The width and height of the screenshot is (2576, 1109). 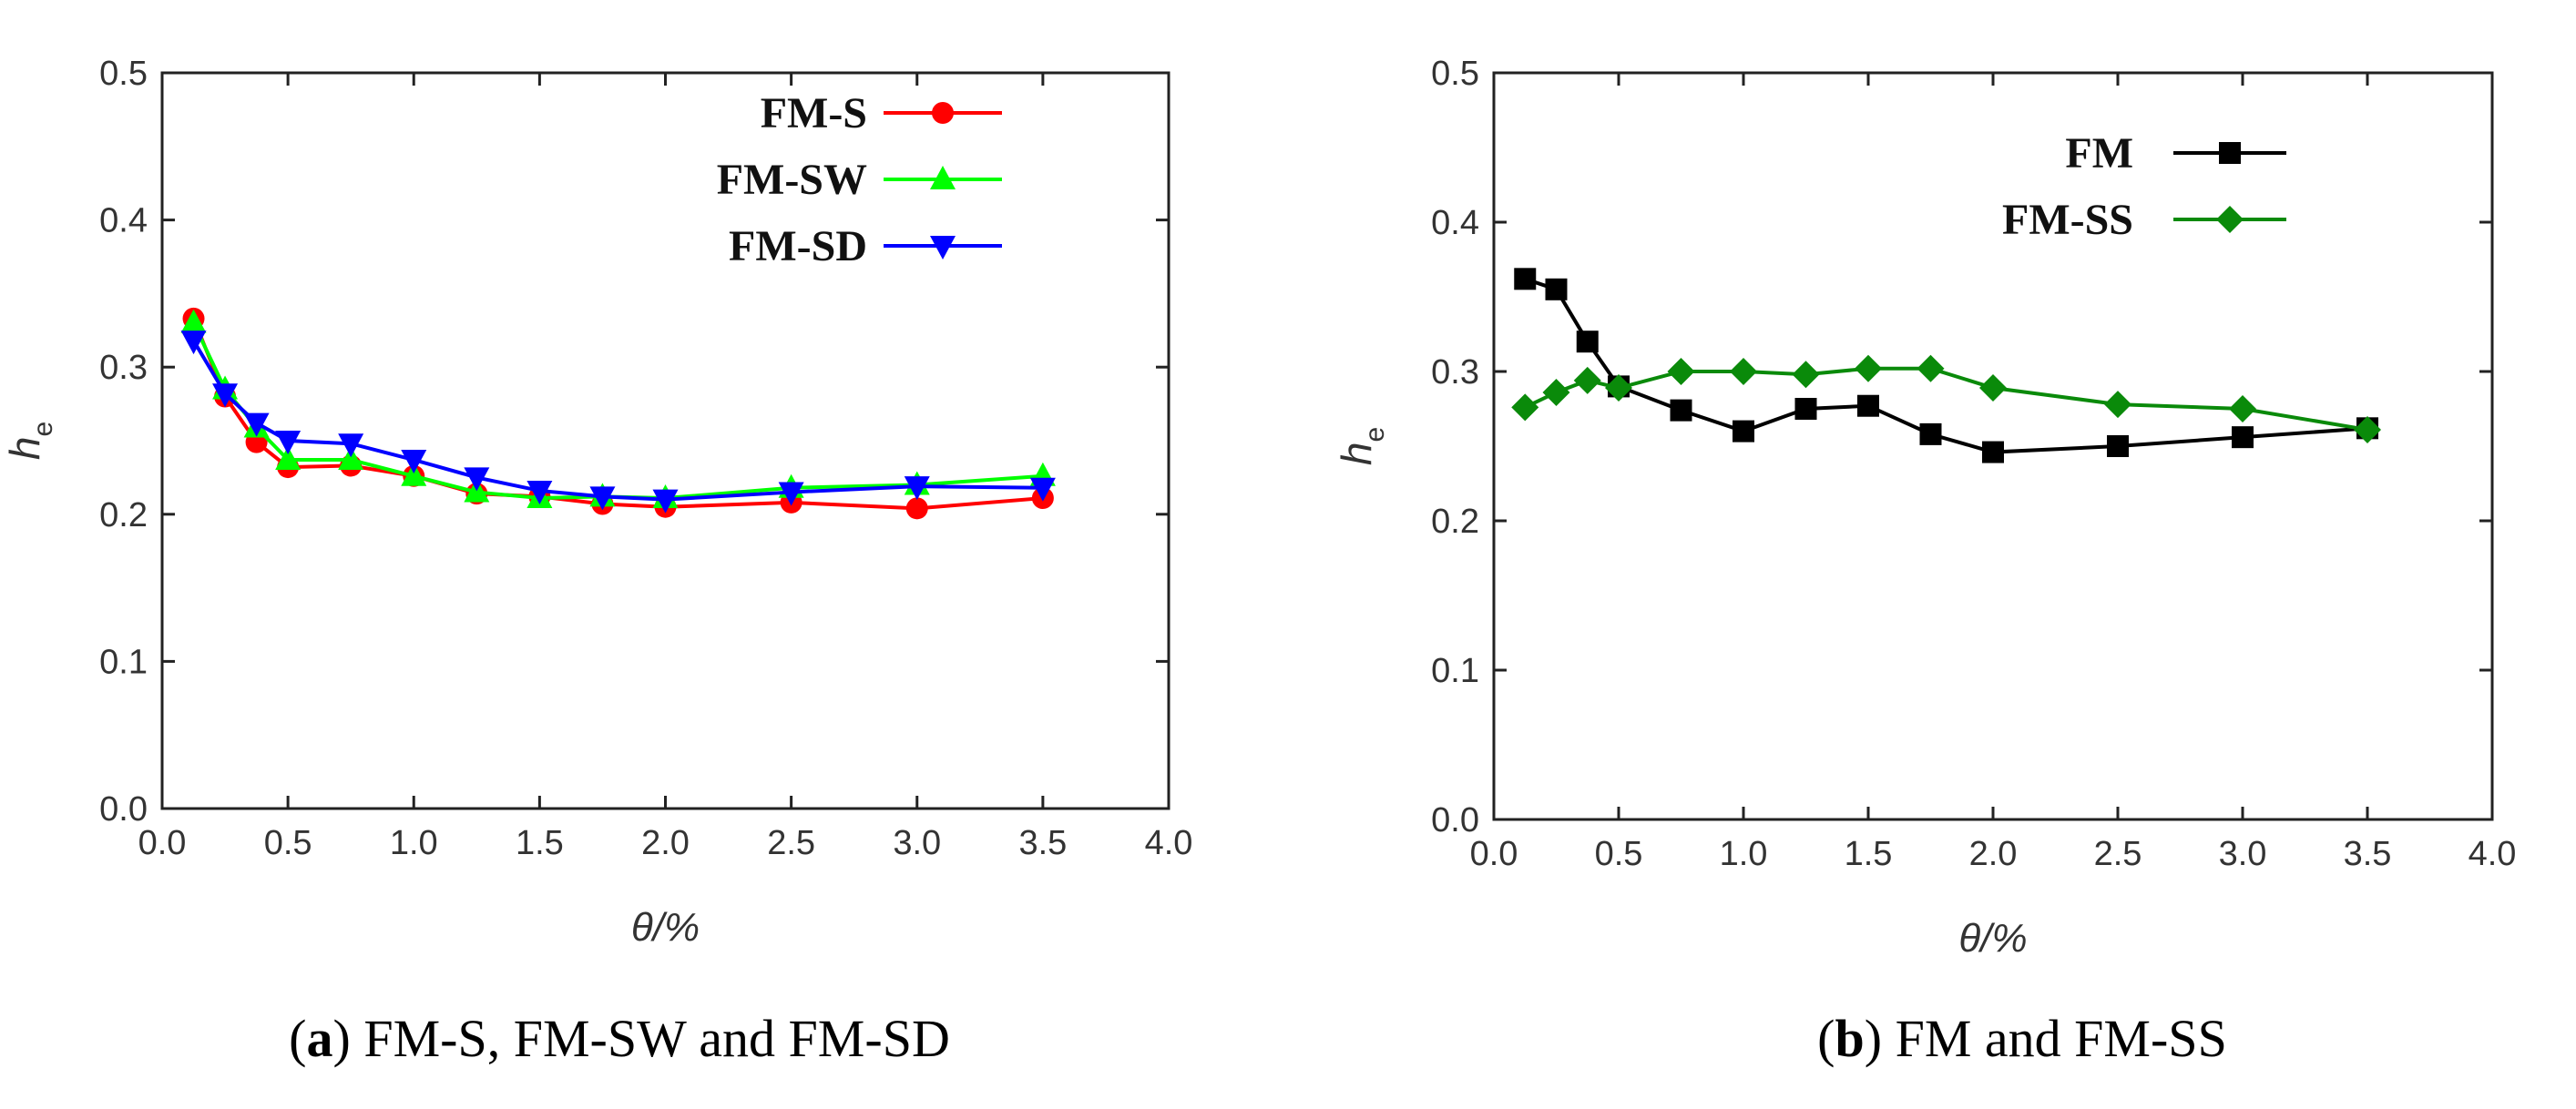 I want to click on x-axis-label: θ/%, so click(x=665, y=927).